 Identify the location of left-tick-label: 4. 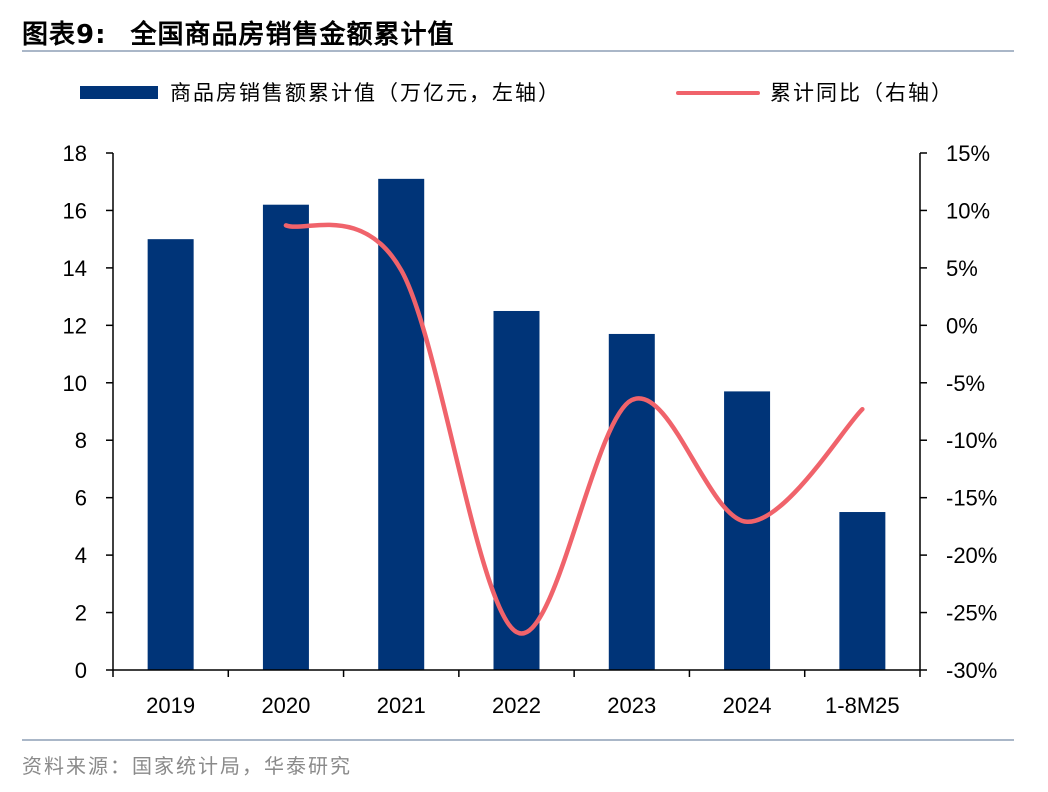
(81, 555).